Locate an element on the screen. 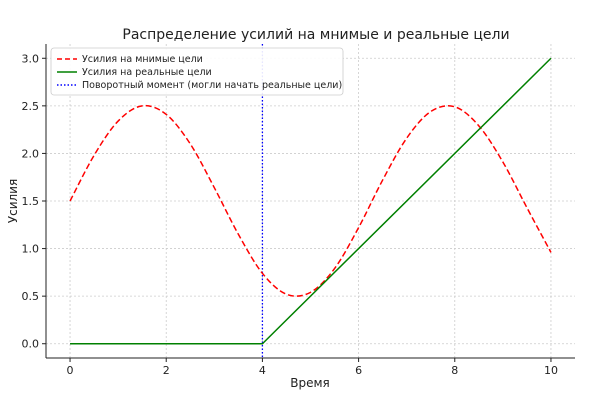  legend-box is located at coordinates (197, 71).